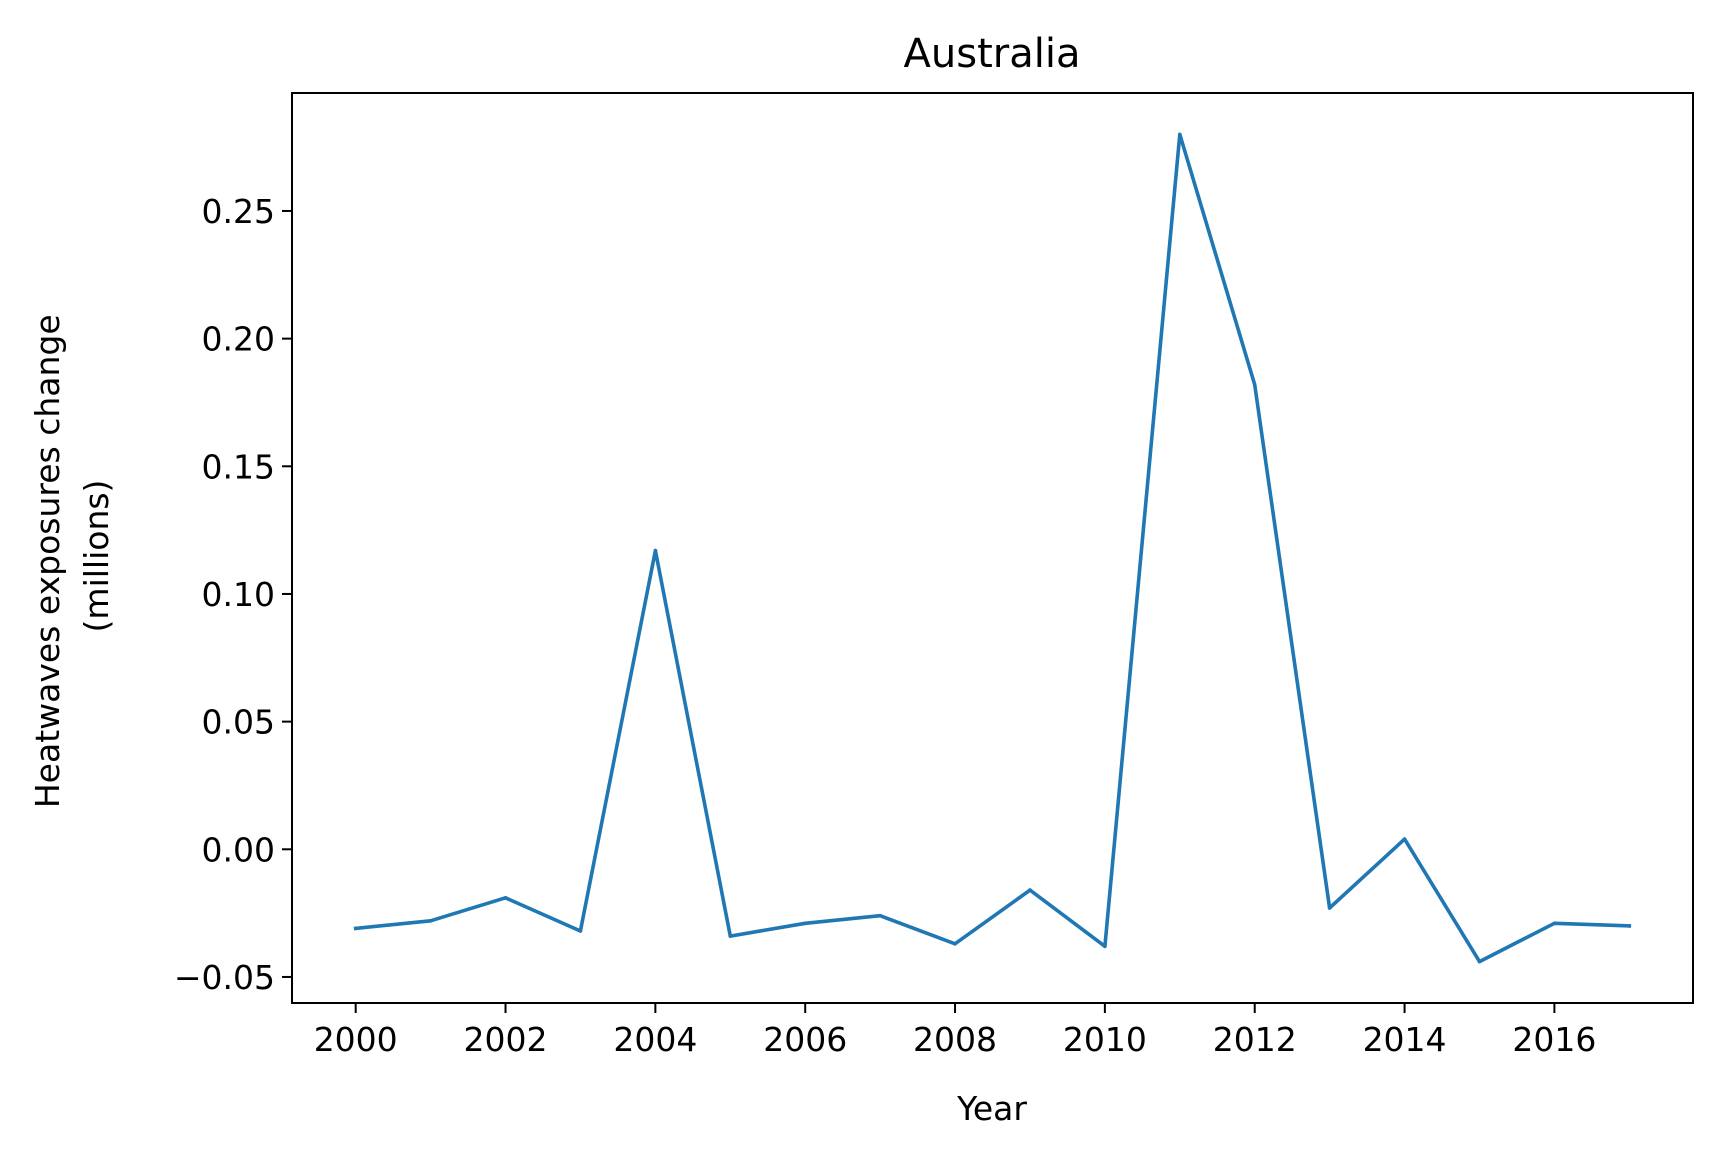 The height and width of the screenshot is (1154, 1718). I want to click on y-tick-label: 0.05, so click(238, 722).